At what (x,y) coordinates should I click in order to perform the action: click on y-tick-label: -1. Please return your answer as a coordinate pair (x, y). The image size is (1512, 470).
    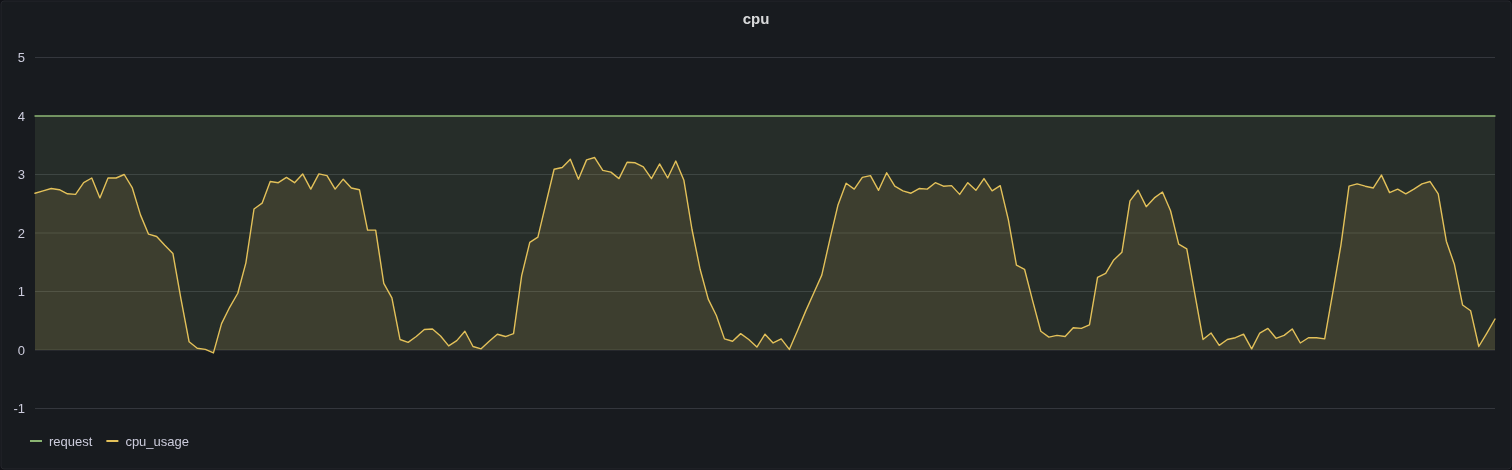
    Looking at the image, I should click on (19, 409).